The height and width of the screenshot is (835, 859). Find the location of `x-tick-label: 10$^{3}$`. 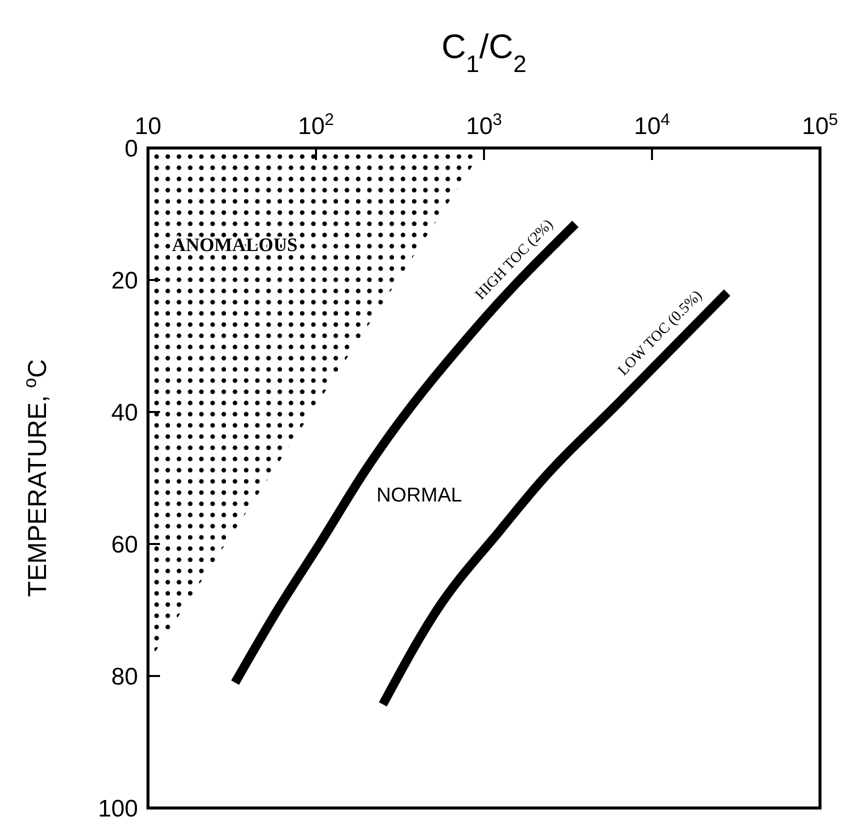

x-tick-label: 10$^{3}$ is located at coordinates (484, 125).